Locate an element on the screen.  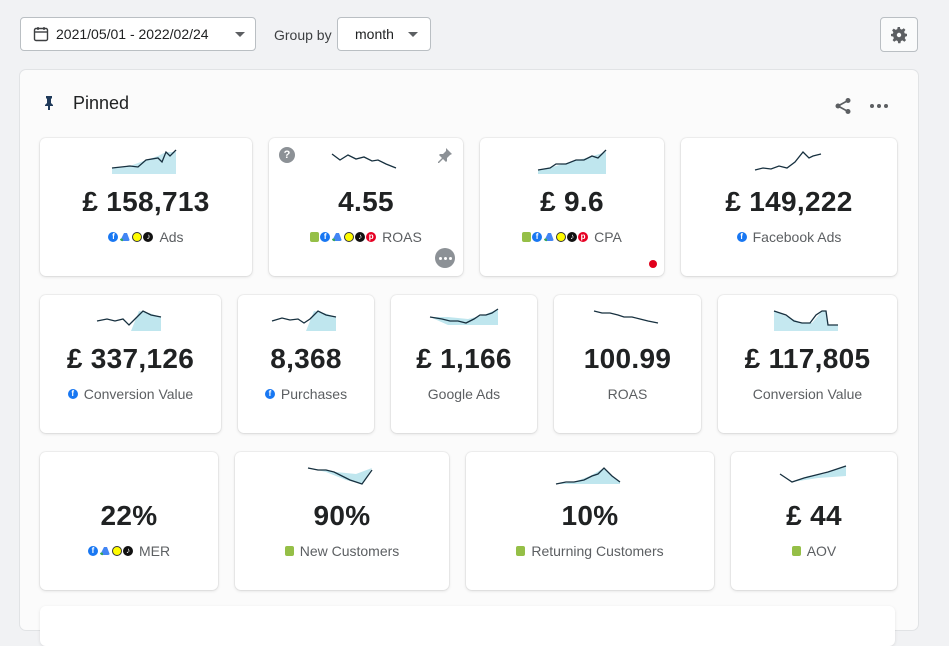
metric-card: 100.99 ROAS is located at coordinates (627, 364).